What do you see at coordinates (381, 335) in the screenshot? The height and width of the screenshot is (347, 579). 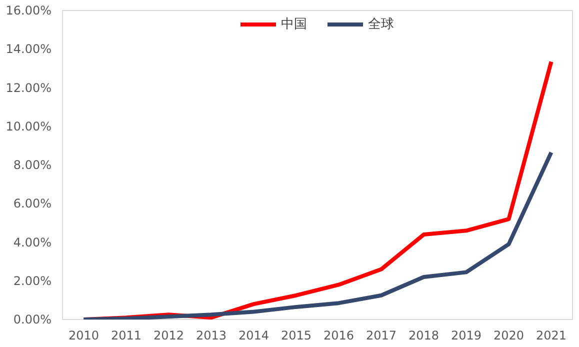 I see `x-tick-label: 2017` at bounding box center [381, 335].